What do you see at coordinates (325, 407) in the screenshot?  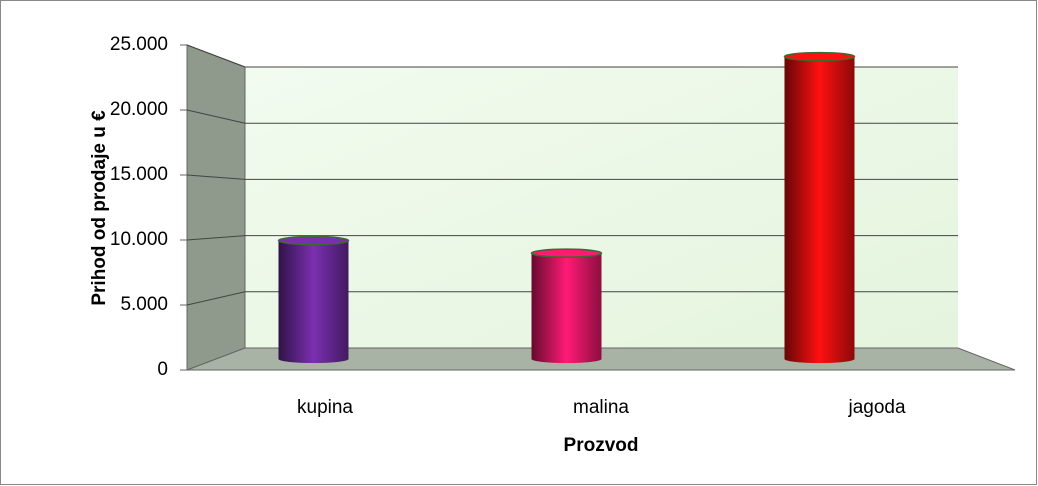 I see `x-tick-label: kupina` at bounding box center [325, 407].